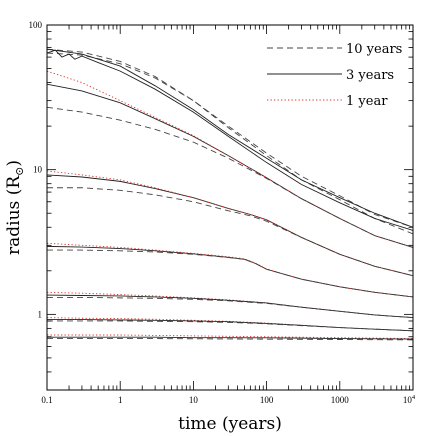  What do you see at coordinates (36, 25) in the screenshot?
I see `y-tick-label: 100` at bounding box center [36, 25].